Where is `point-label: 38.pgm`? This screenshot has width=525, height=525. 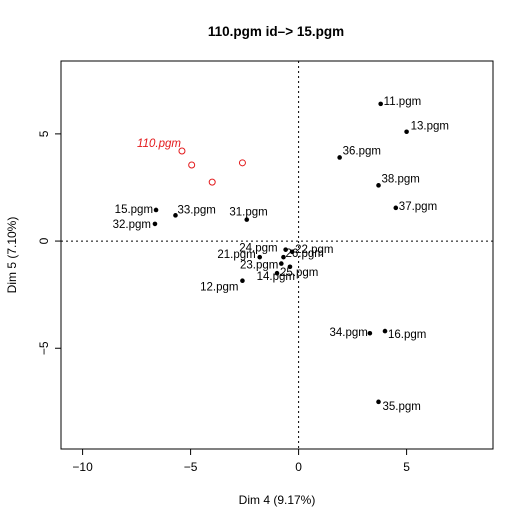 point-label: 38.pgm is located at coordinates (401, 179).